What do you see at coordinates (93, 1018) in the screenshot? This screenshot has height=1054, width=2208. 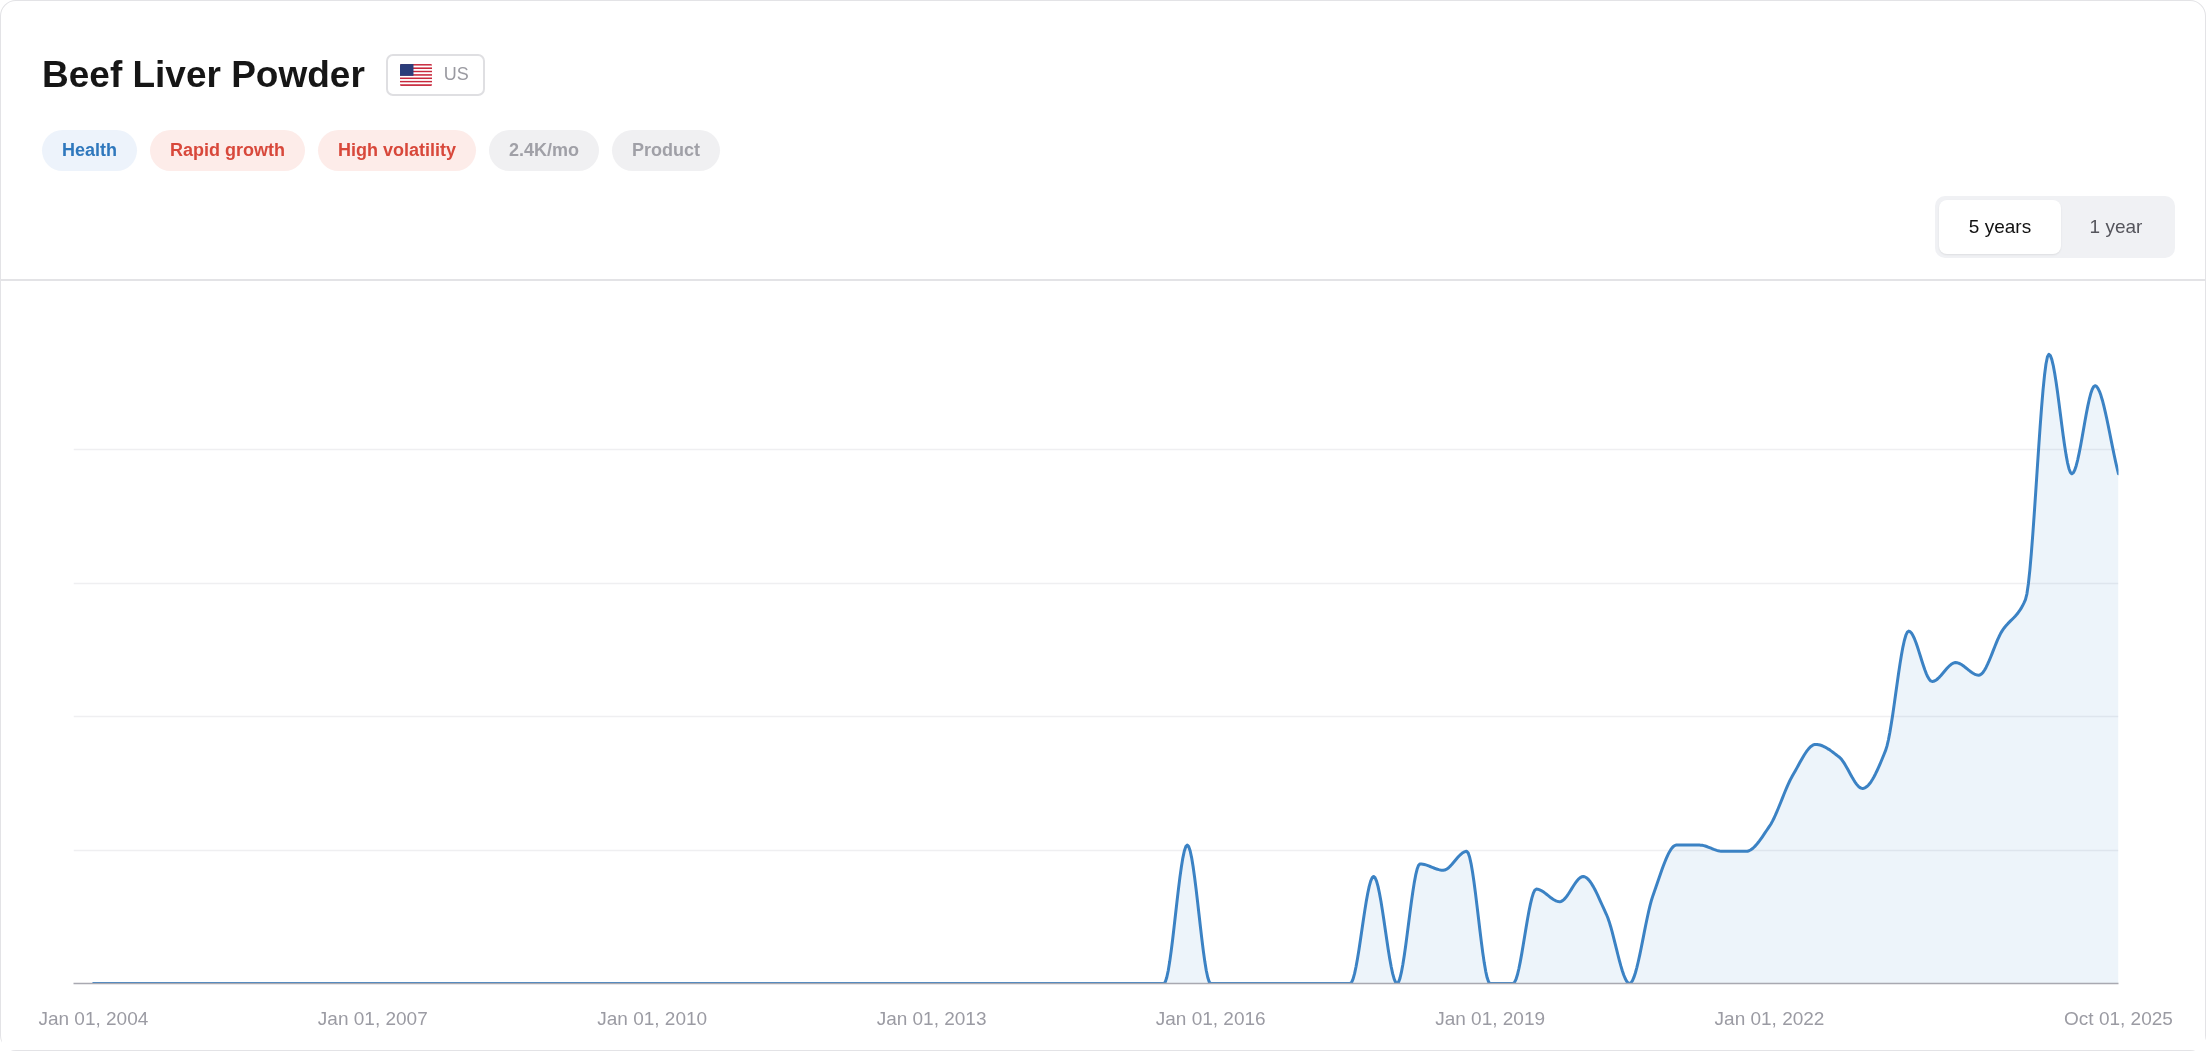 I see `x-tick-label: Jan 01, 2004` at bounding box center [93, 1018].